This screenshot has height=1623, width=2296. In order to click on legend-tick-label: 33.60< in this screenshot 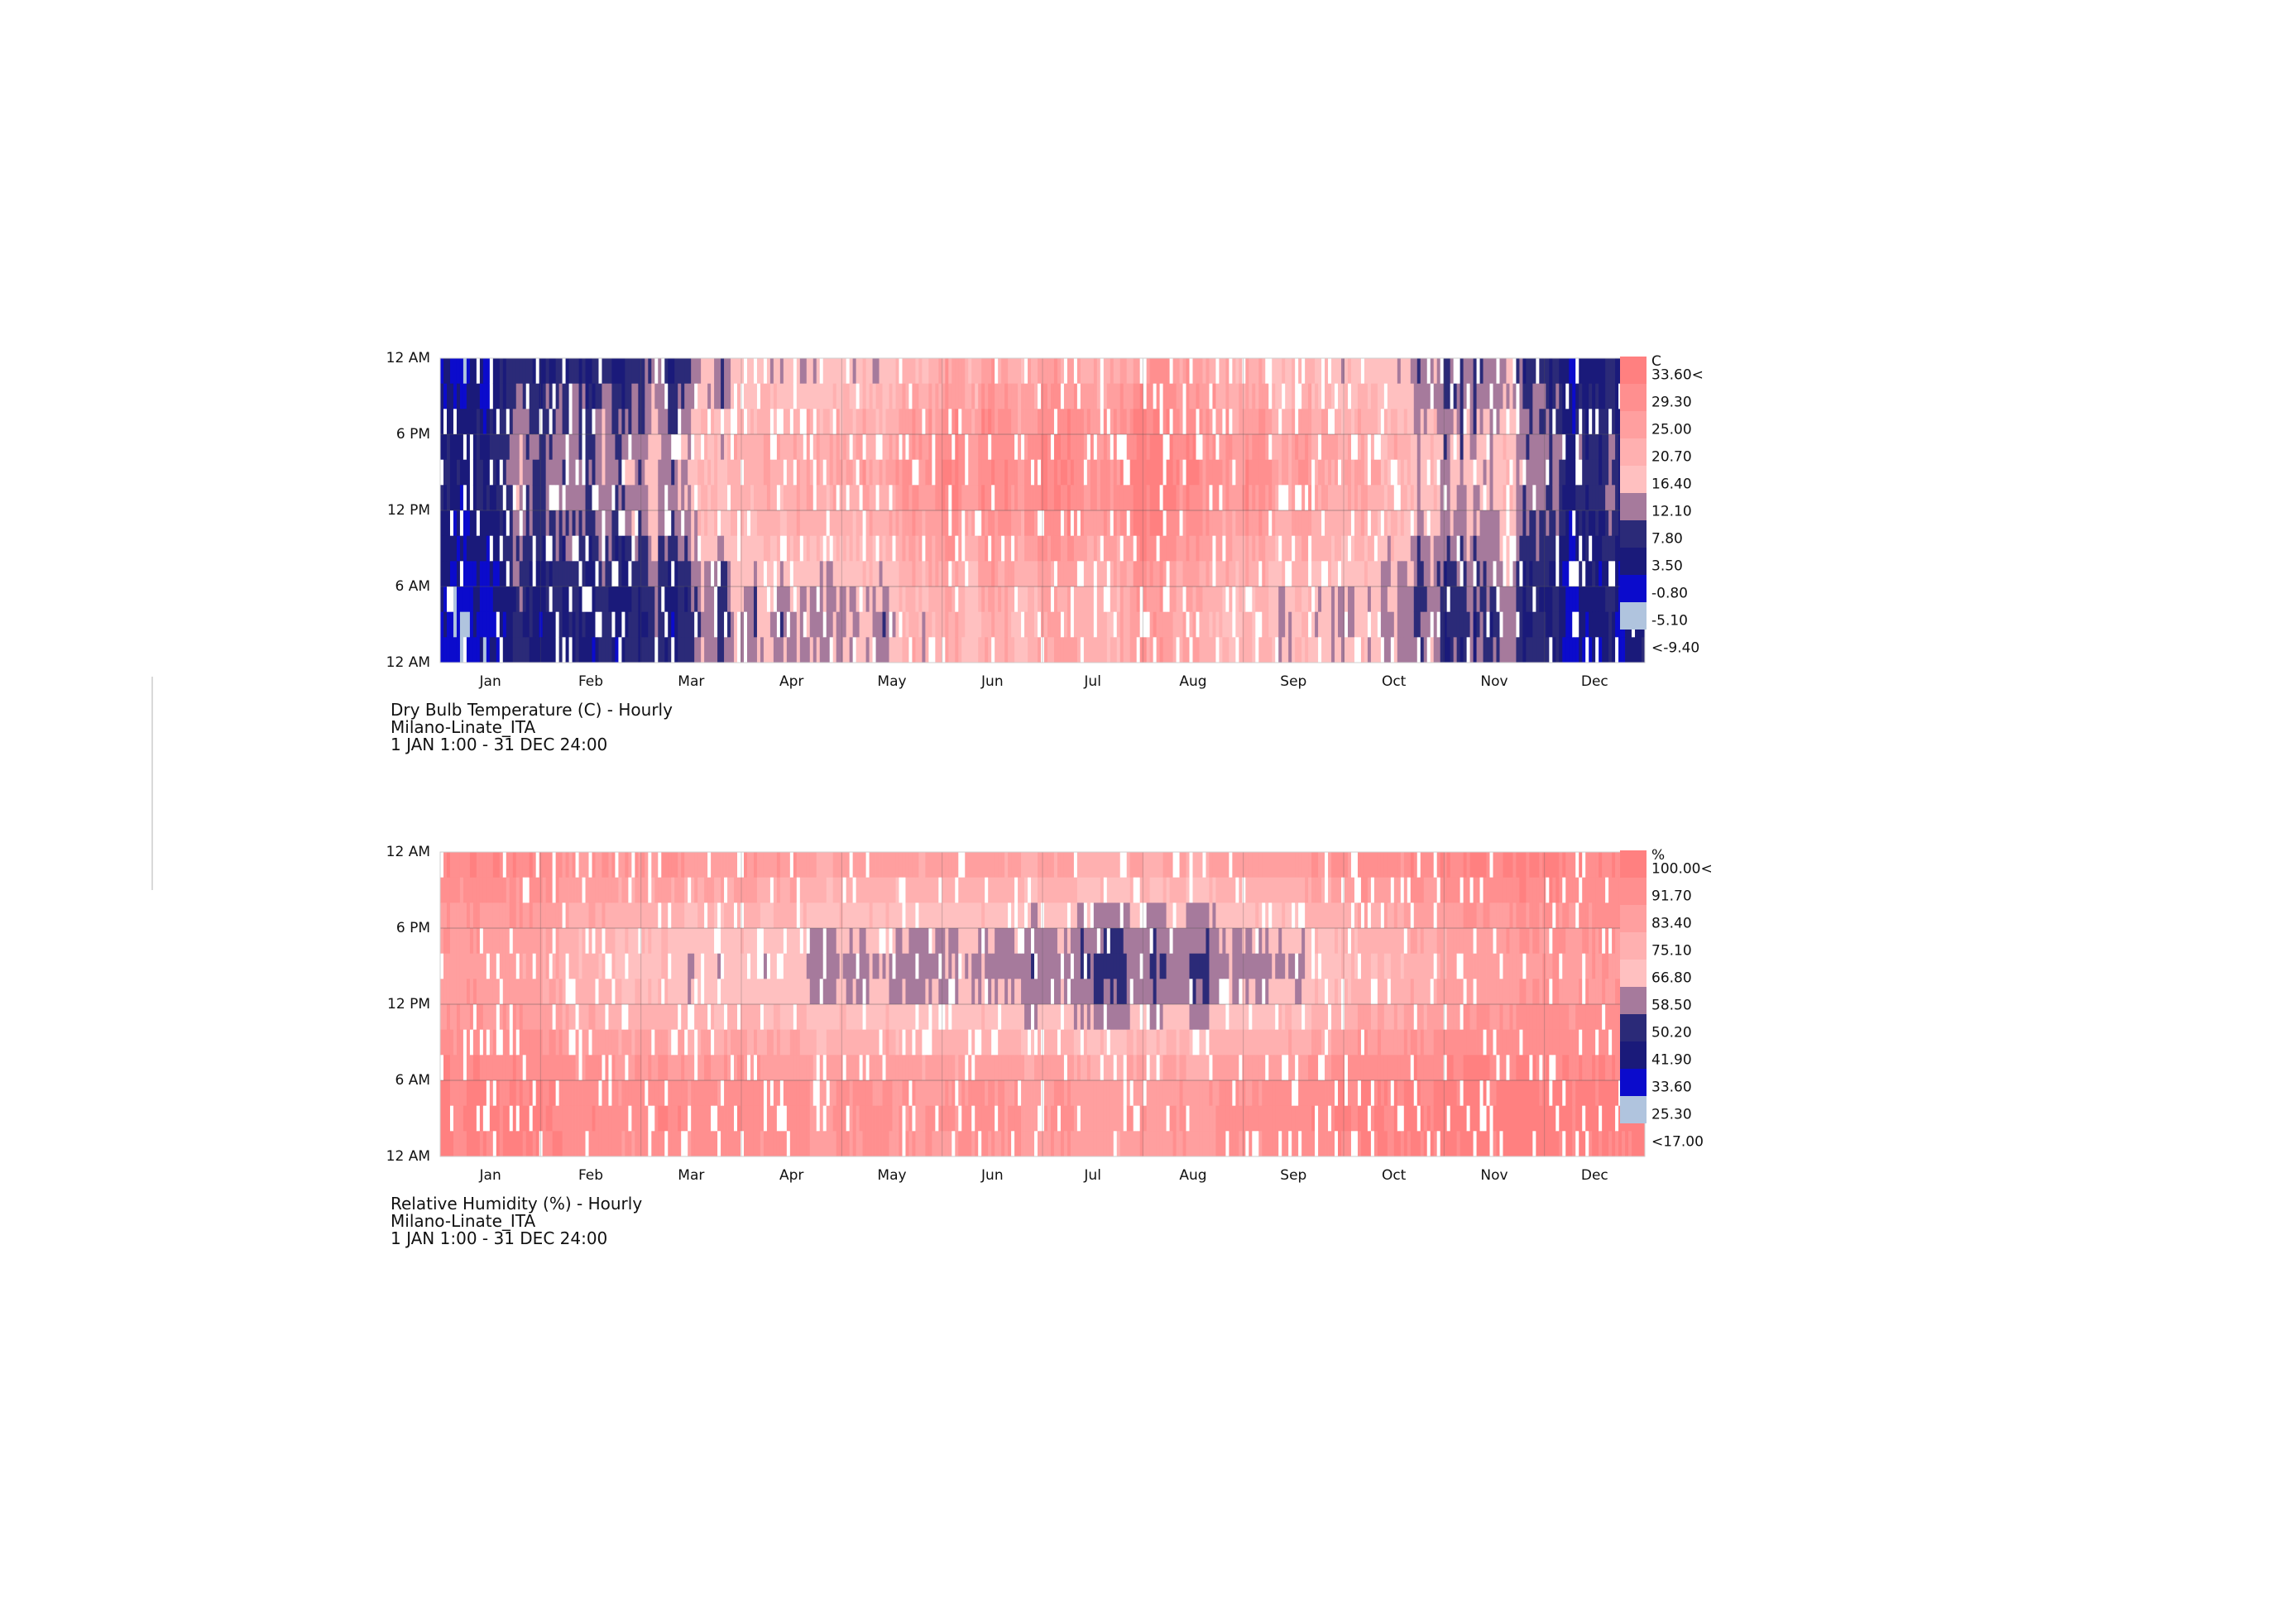, I will do `click(1677, 375)`.